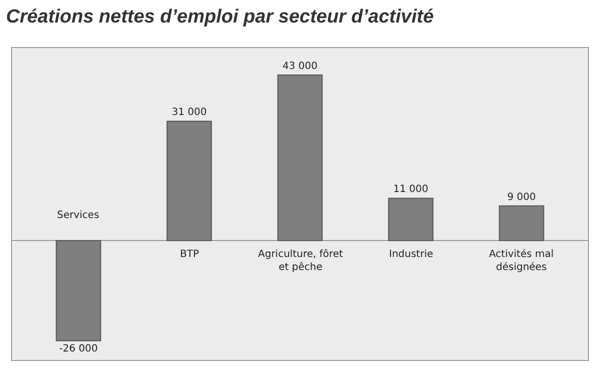  What do you see at coordinates (410, 190) in the screenshot?
I see `data-label: 11 000` at bounding box center [410, 190].